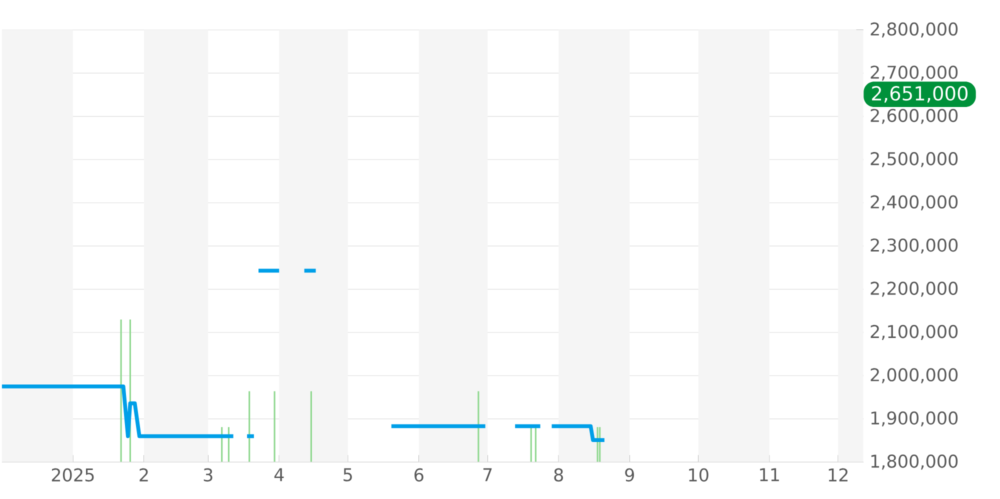 This screenshot has height=499, width=1000. I want to click on x-tick-label: 11, so click(769, 475).